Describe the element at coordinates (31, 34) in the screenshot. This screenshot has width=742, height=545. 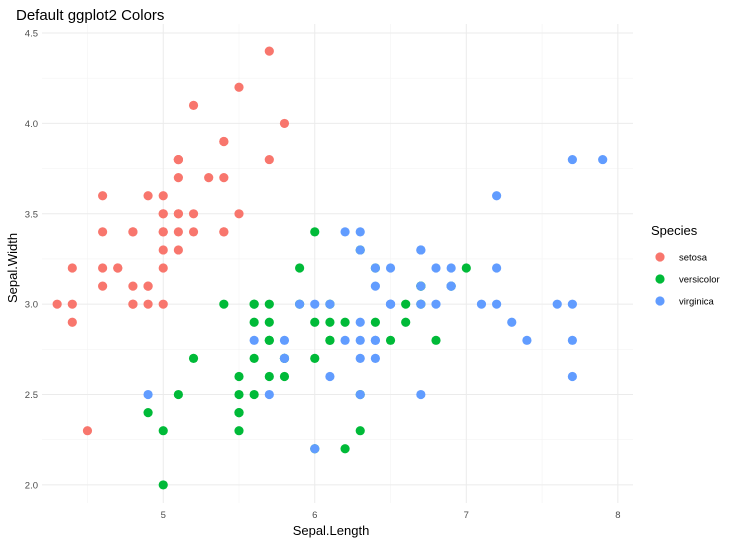
I see `y-tick-label: 4.5` at that location.